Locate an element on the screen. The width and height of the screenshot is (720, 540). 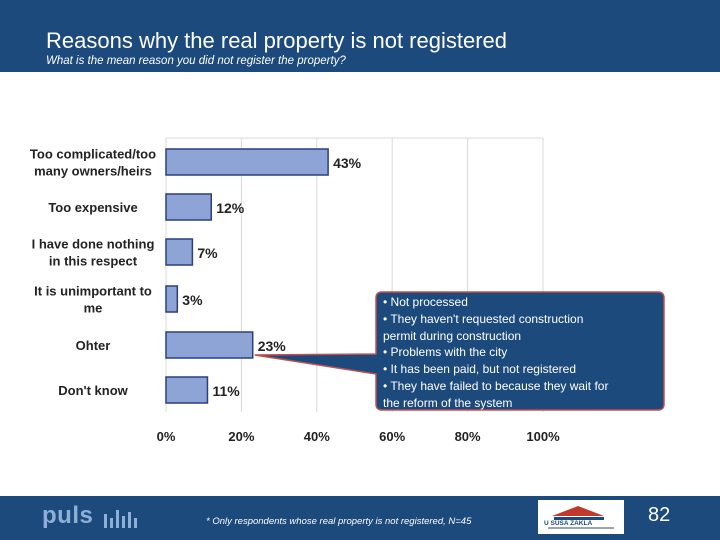
partner-logo: U SUSA ZAKLA is located at coordinates (581, 517).